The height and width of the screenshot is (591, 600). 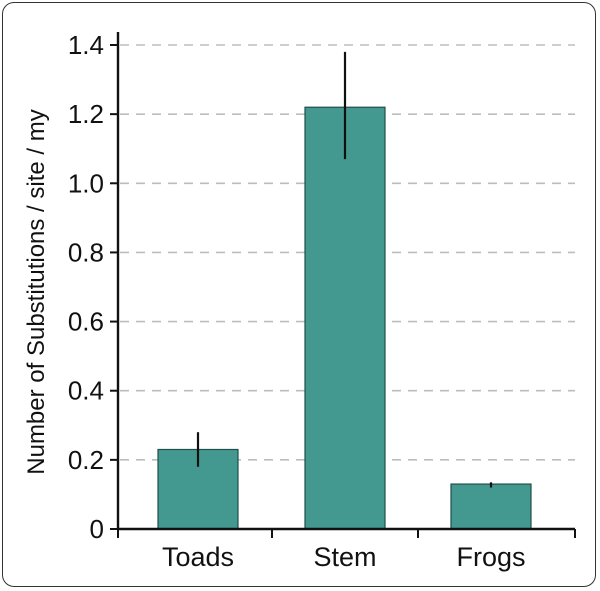 I want to click on x-ticks: Toads Stem Frogs, so click(x=346, y=550).